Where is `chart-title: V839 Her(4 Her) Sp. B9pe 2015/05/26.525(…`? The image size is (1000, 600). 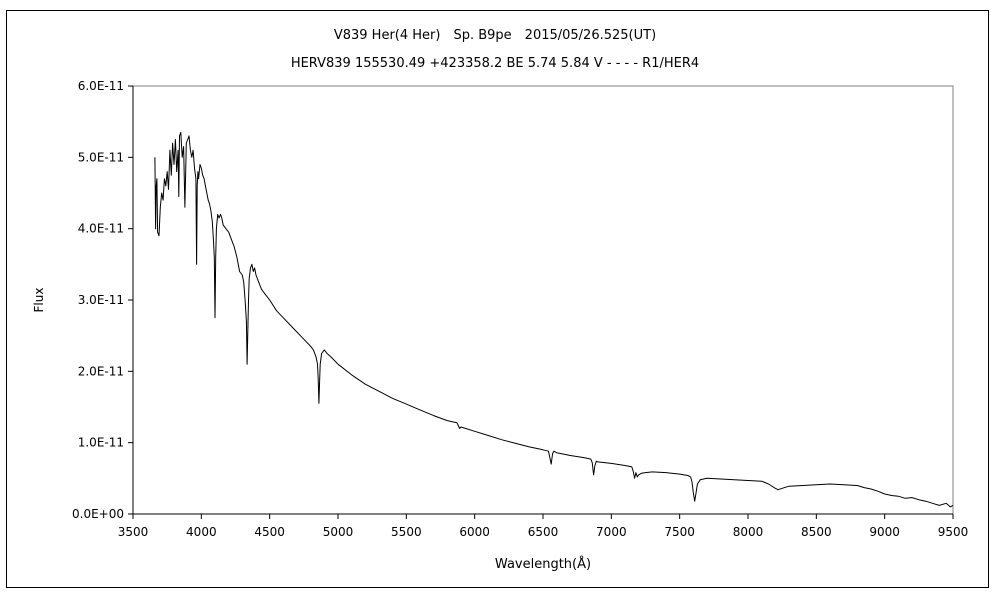 chart-title: V839 Her(4 Her) Sp. B9pe 2015/05/26.525(… is located at coordinates (495, 35).